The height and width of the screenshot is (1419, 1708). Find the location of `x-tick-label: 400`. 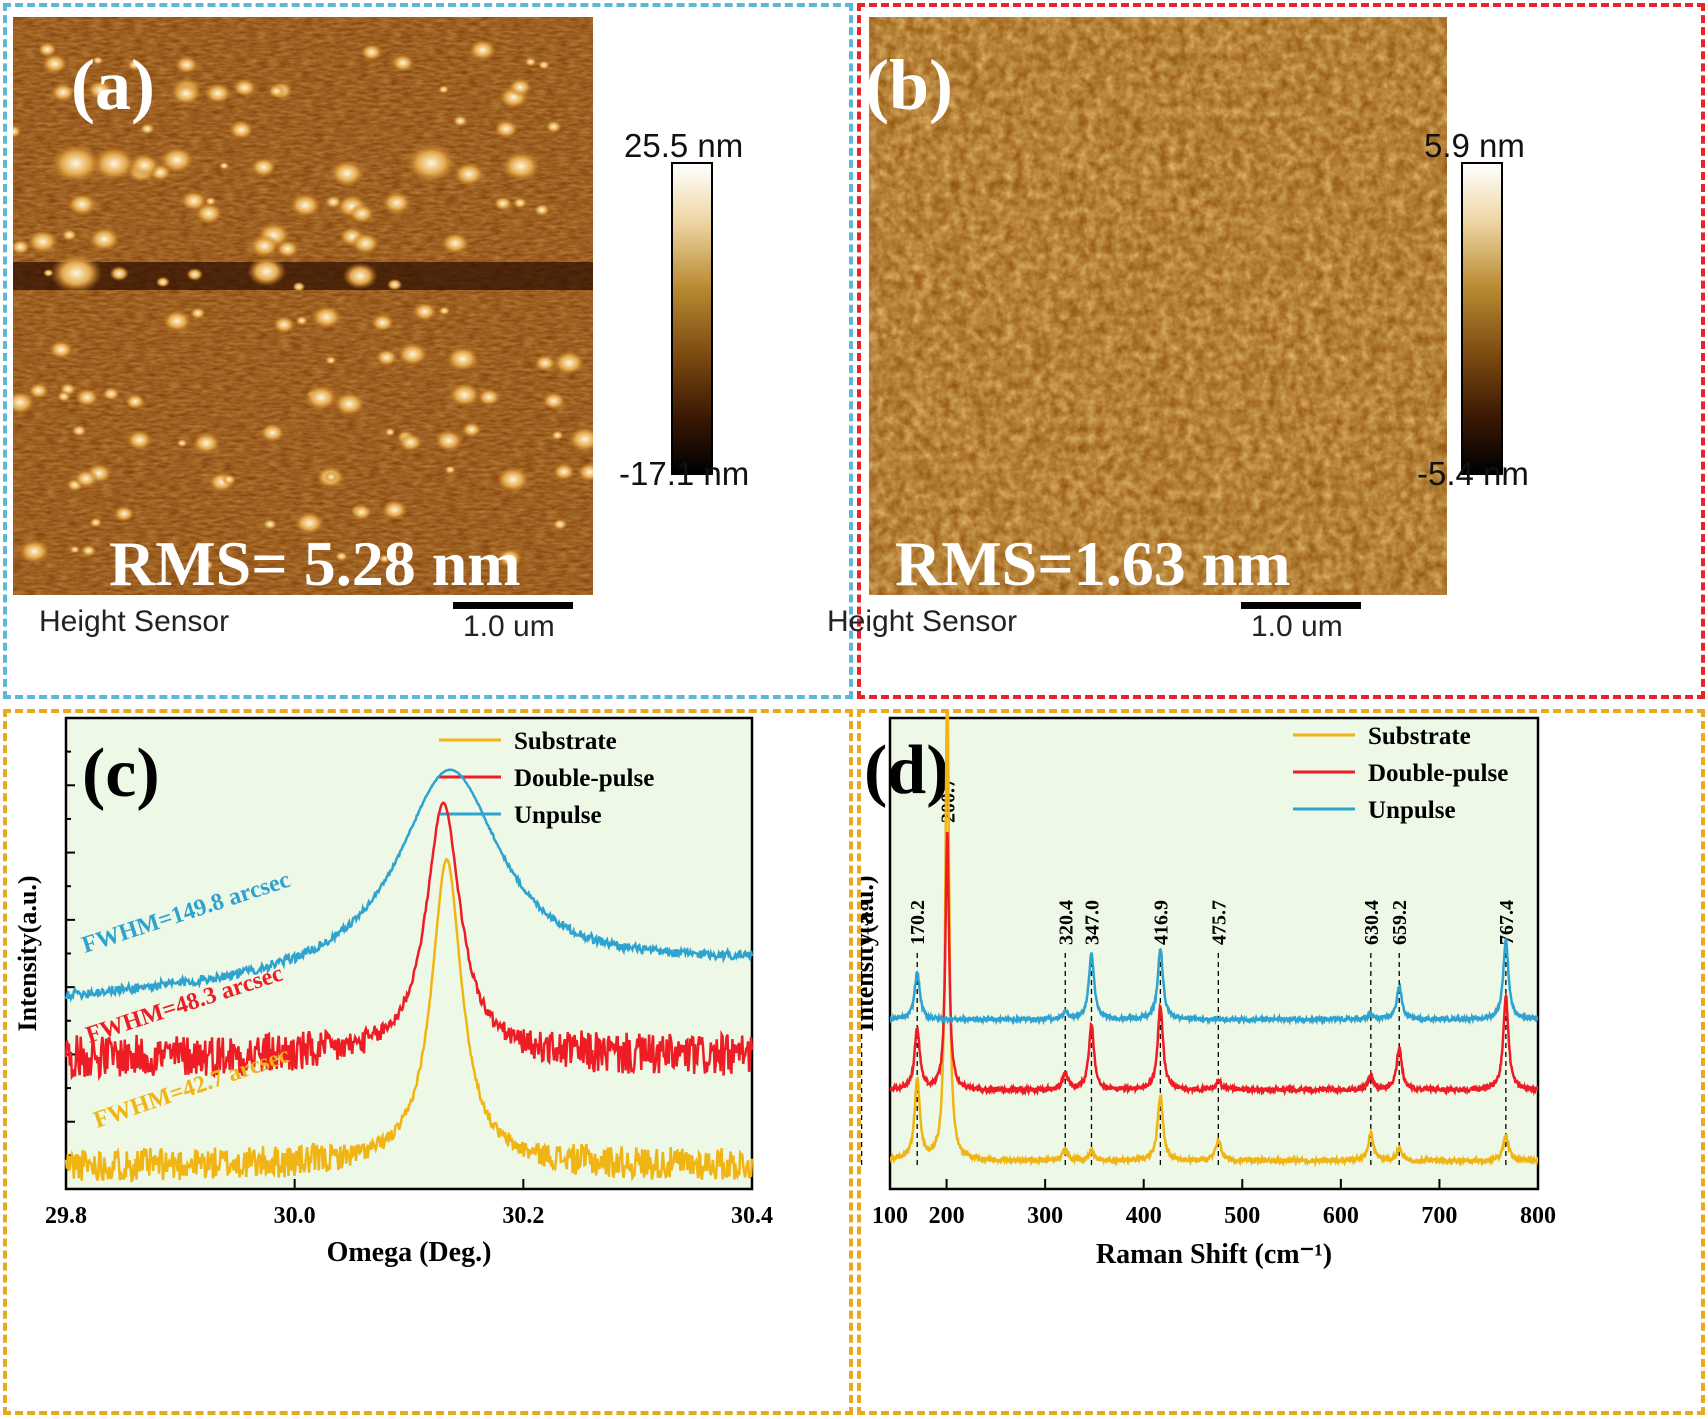

x-tick-label: 400 is located at coordinates (1144, 1216).